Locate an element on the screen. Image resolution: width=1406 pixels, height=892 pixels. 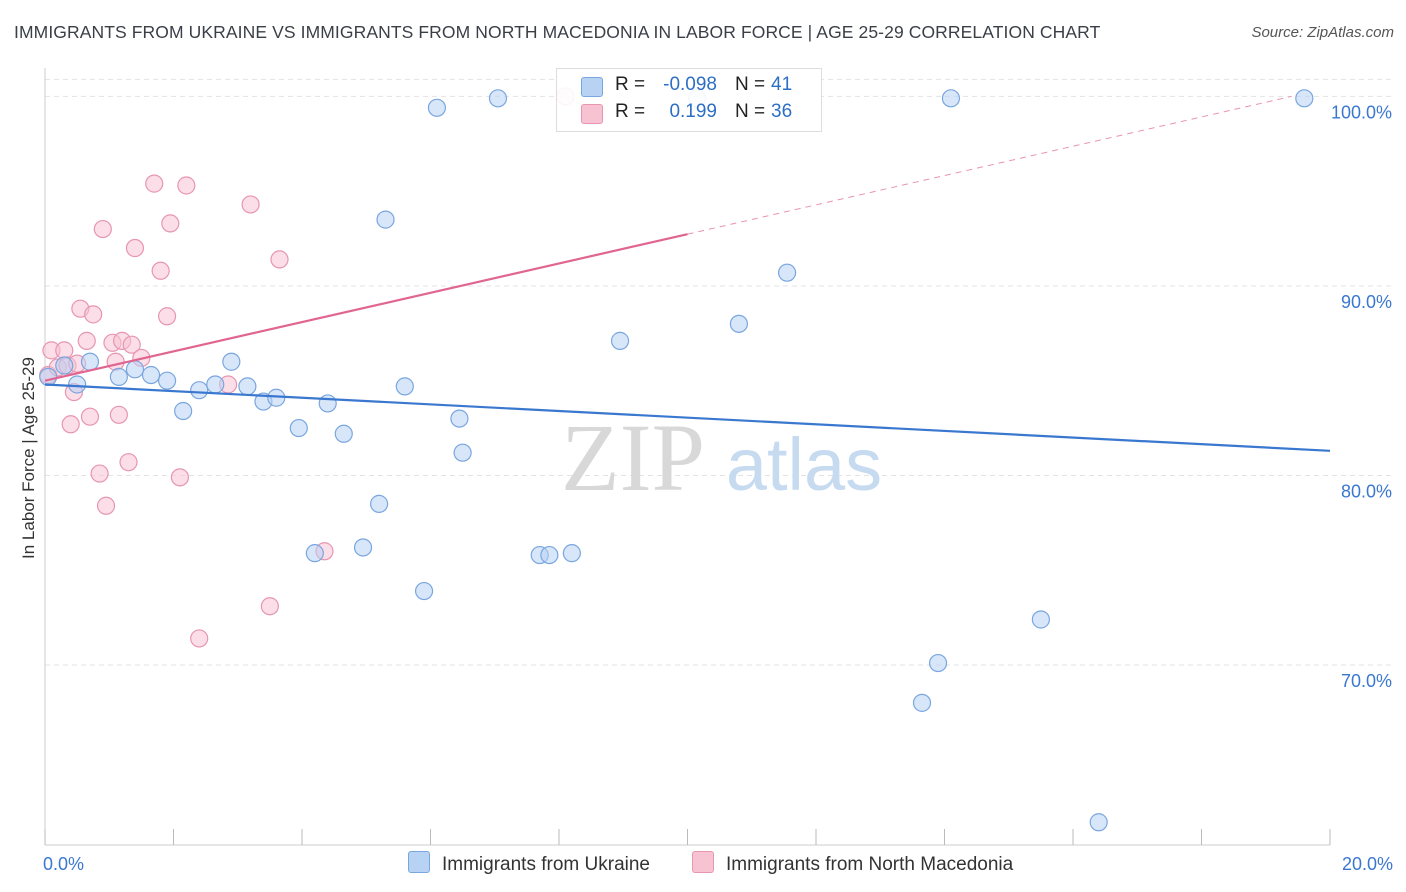
macedonia-trend-extension is located at coordinates (989, 165).